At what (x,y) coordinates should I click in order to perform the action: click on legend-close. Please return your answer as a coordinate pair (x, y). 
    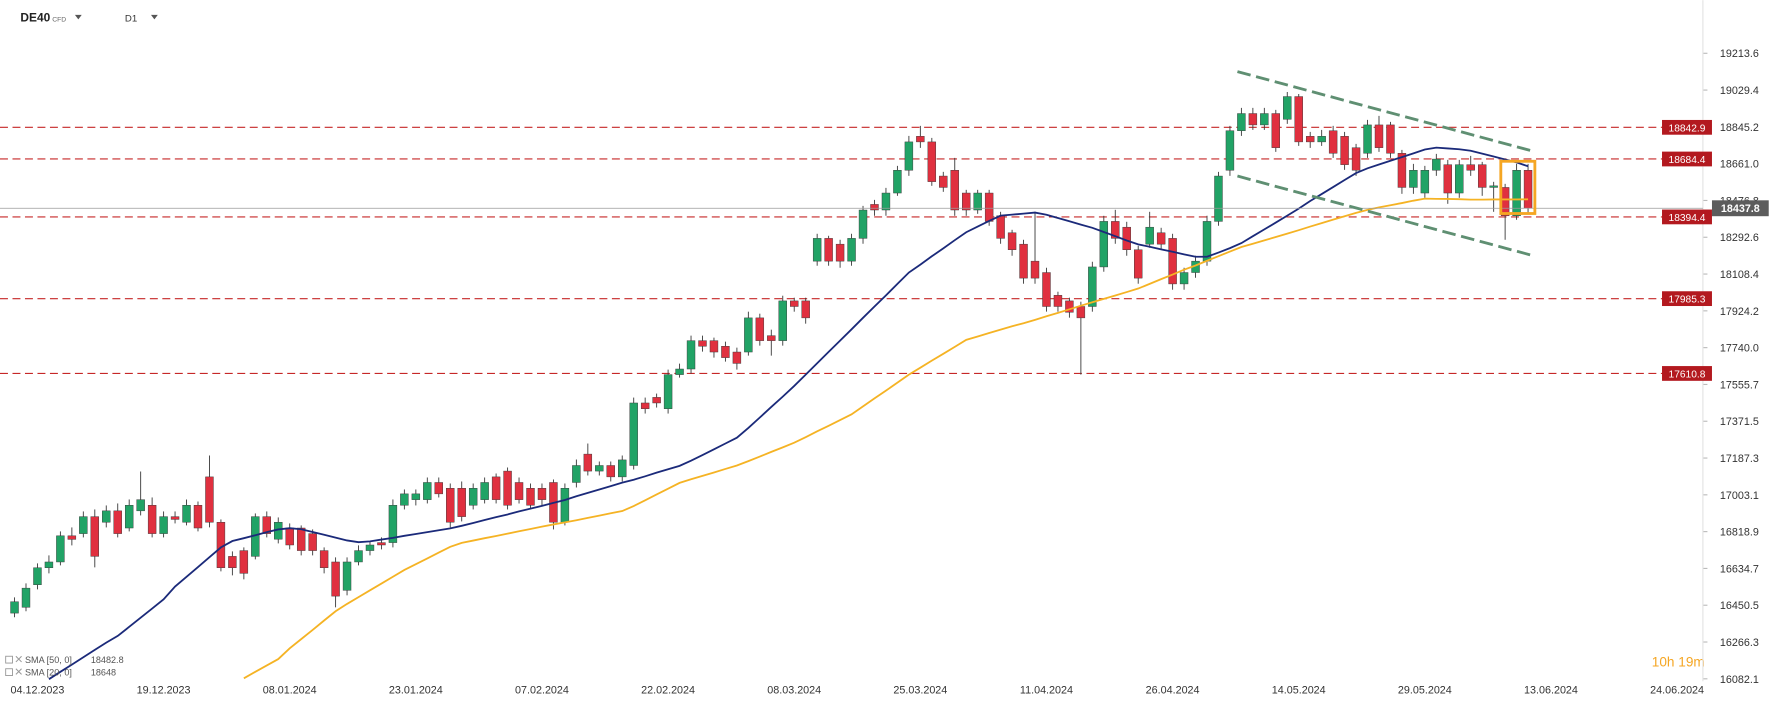
    Looking at the image, I should click on (18, 671).